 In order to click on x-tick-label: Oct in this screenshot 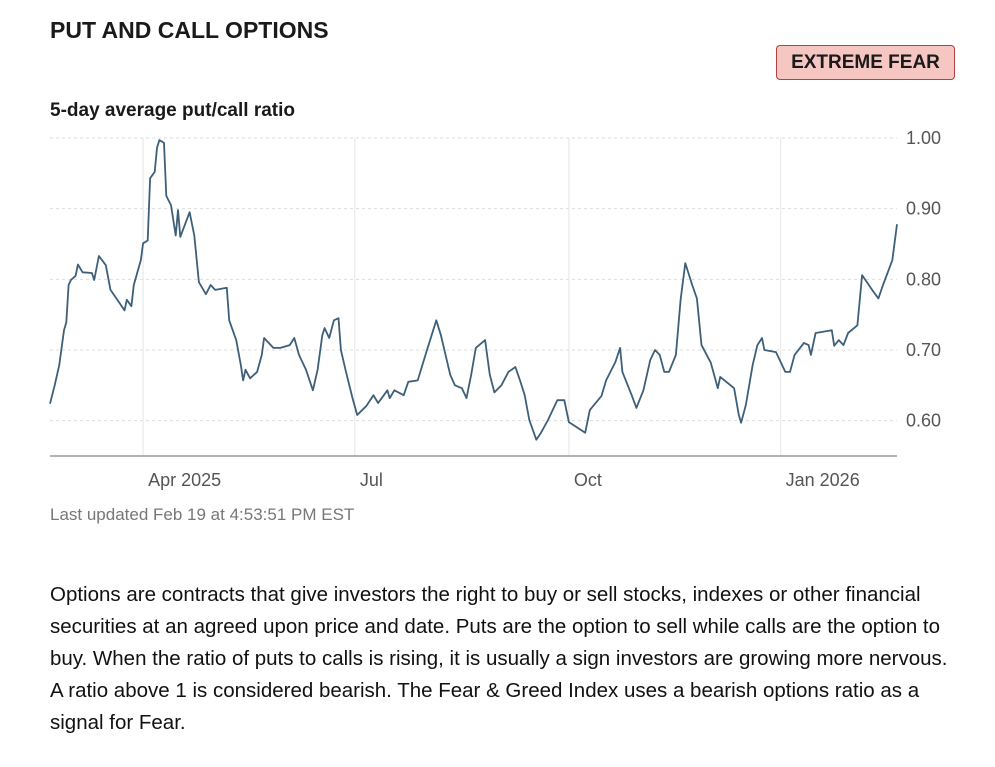, I will do `click(588, 480)`.